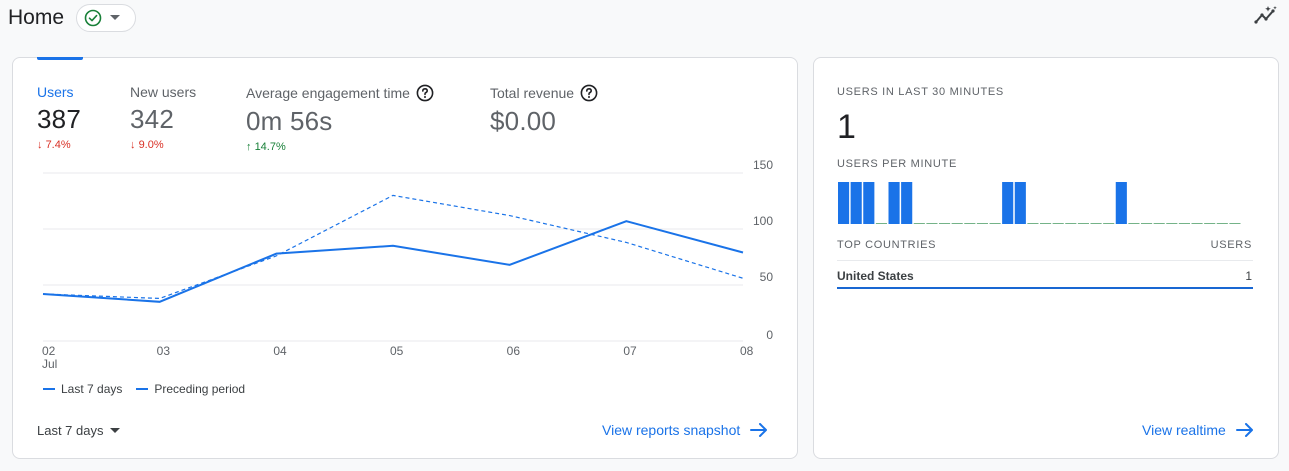 The image size is (1289, 471). I want to click on metric-value: 387, so click(59, 119).